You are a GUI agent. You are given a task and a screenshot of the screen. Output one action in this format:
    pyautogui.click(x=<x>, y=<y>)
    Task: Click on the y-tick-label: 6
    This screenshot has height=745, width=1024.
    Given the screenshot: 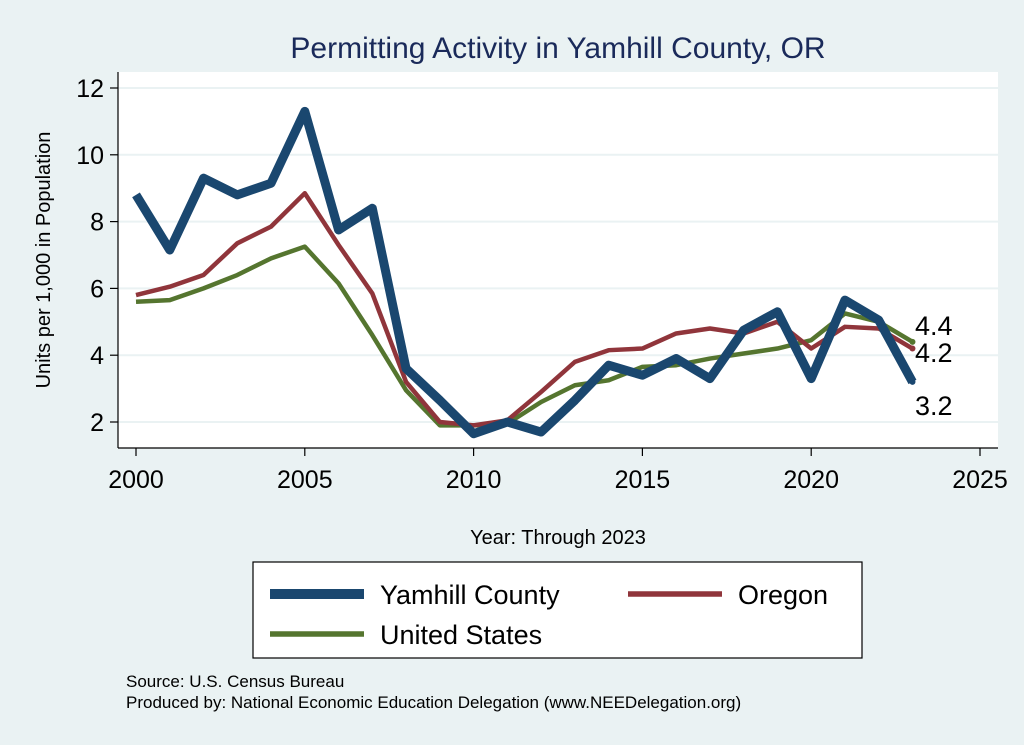 What is the action you would take?
    pyautogui.click(x=97, y=289)
    